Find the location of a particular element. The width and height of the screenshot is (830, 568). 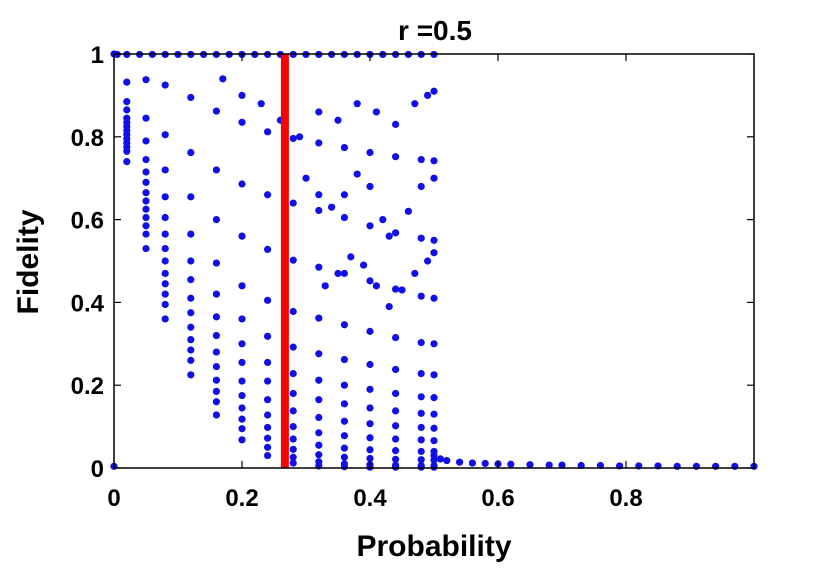

y-tick-label: 0.4 is located at coordinates (88, 303).